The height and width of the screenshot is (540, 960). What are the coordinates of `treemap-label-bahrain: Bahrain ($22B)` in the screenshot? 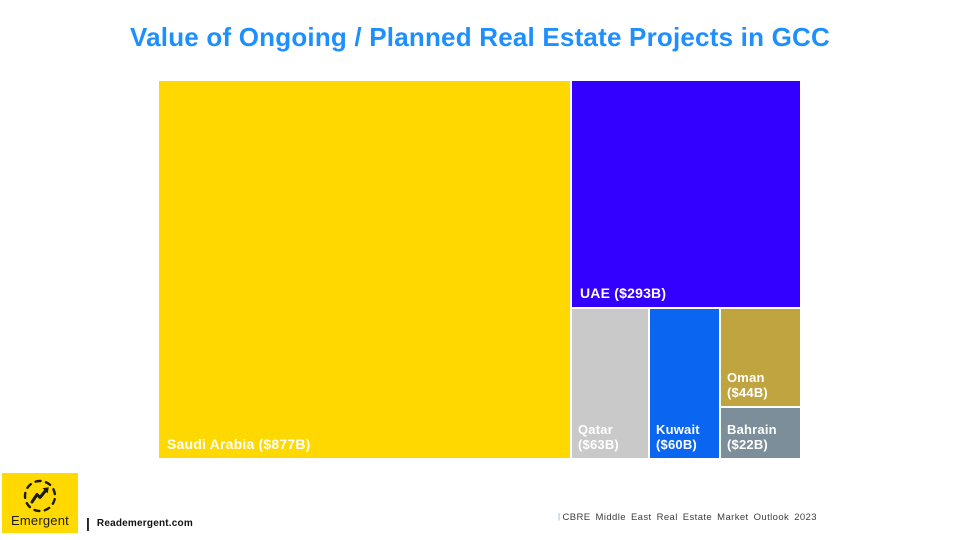 It's located at (752, 437).